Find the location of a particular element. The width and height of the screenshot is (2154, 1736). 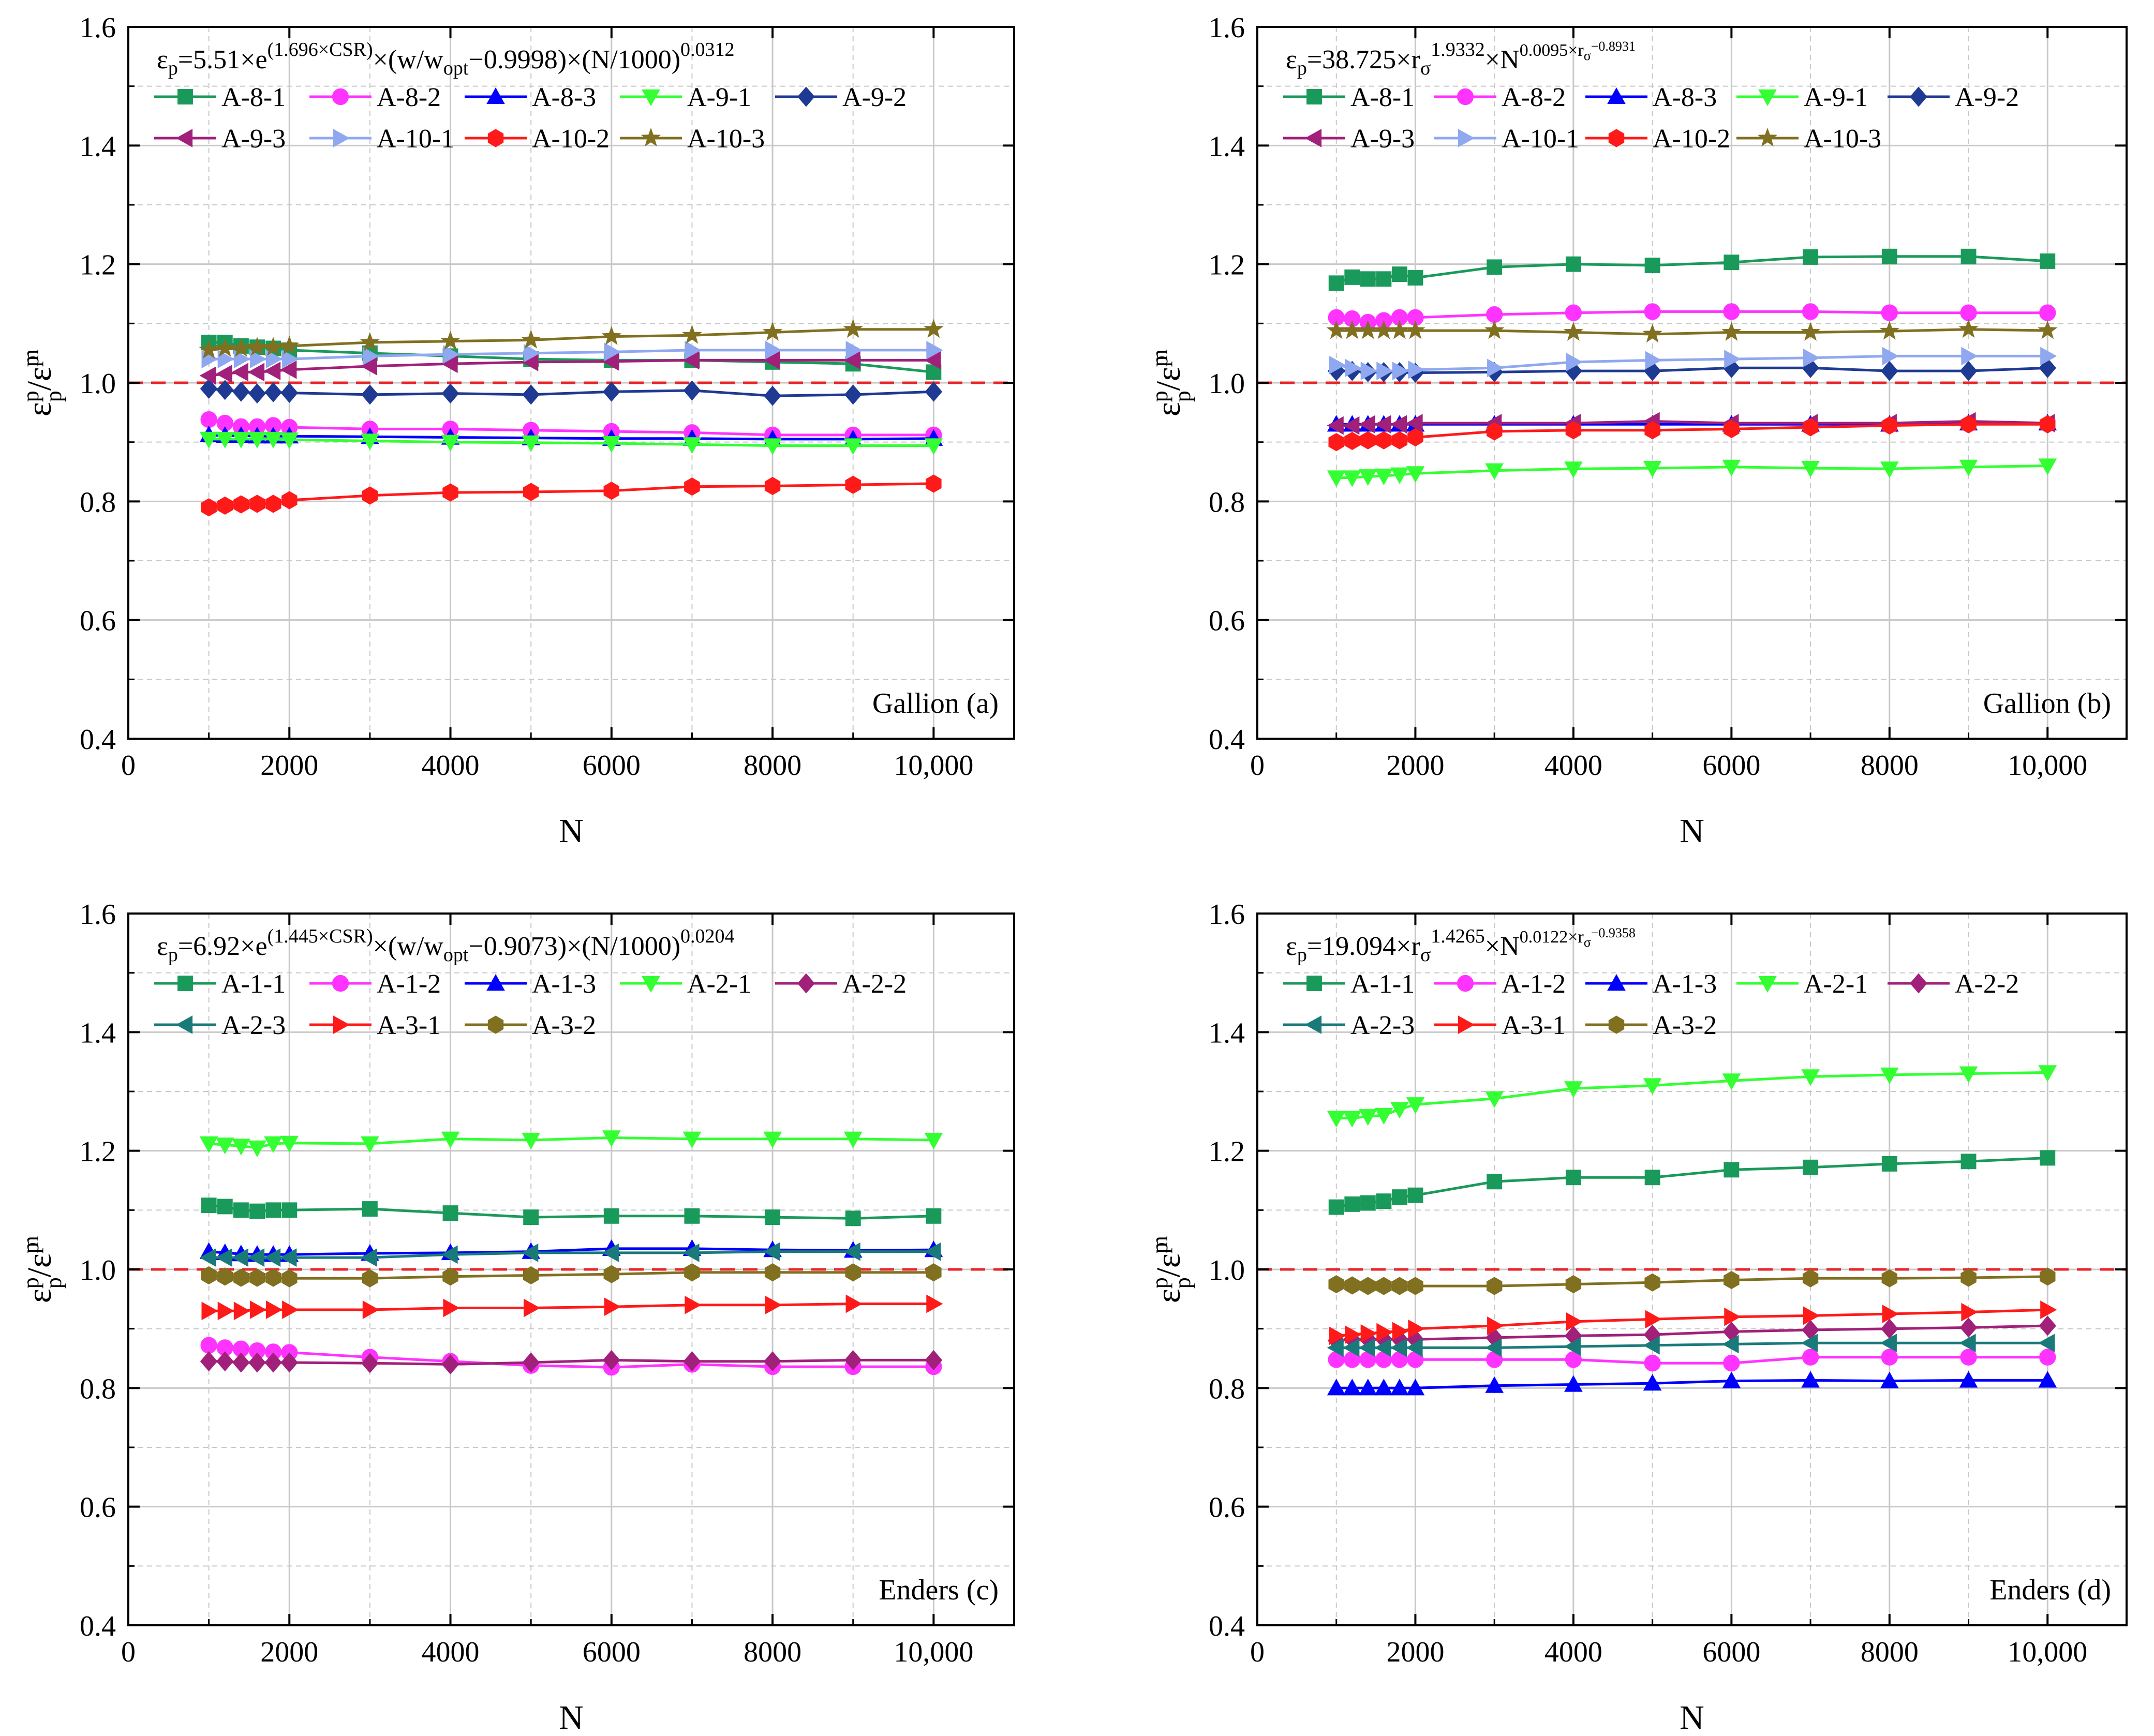

formula: εp=19.094×rσ1.4265×N0.0122×rσ−0.9358 is located at coordinates (1461, 945).